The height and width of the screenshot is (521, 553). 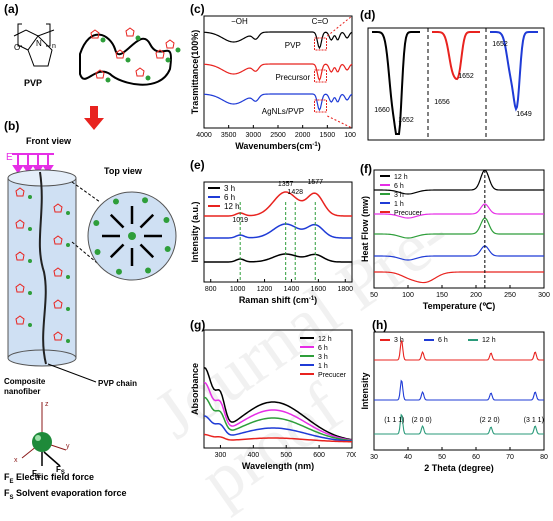 I want to click on x-tick-label: 4000, so click(x=204, y=135).